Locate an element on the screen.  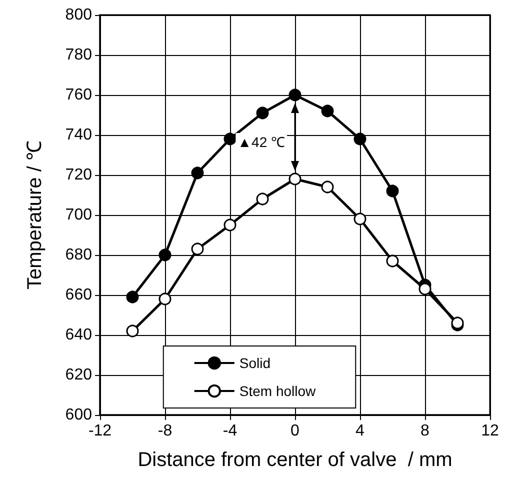
x-tick-label: 4 is located at coordinates (360, 431).